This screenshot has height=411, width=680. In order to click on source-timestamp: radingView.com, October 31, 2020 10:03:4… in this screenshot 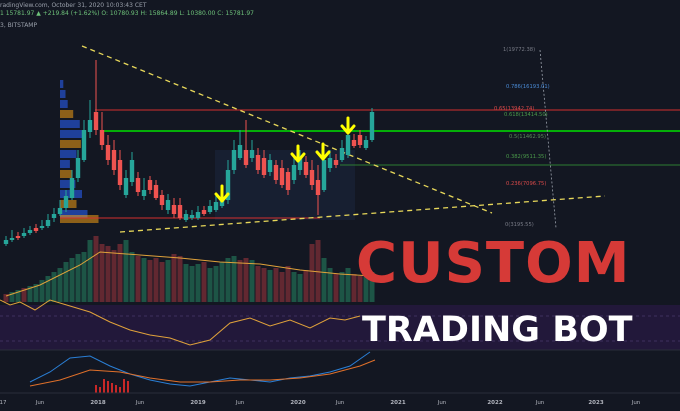, I will do `click(73, 5)`.